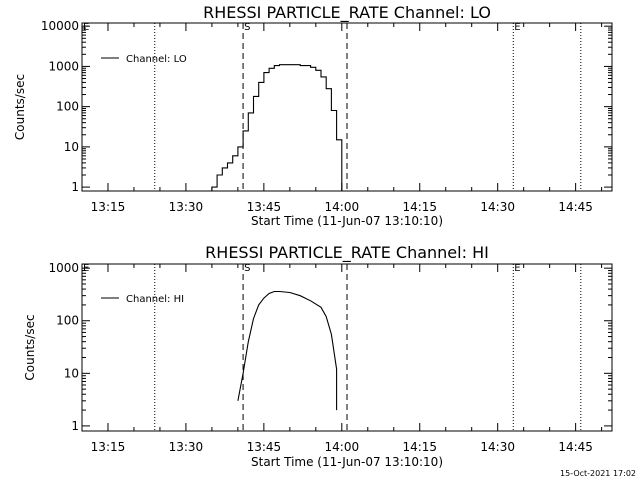  What do you see at coordinates (347, 13) in the screenshot?
I see `chart-title: RHESSI PARTICLE_RATE Channel: LO` at bounding box center [347, 13].